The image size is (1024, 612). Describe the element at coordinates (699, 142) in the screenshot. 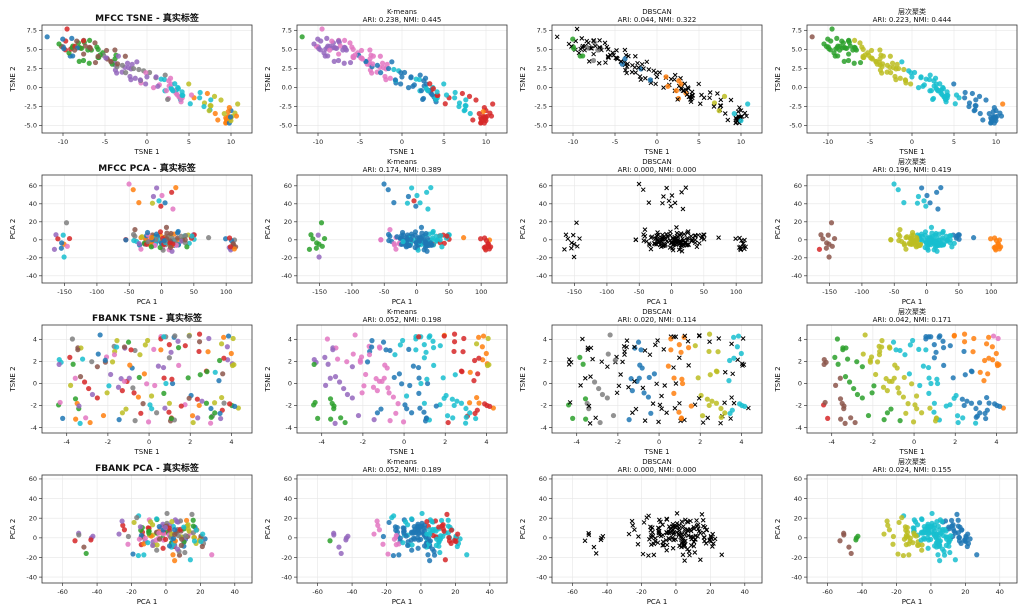

I see `x-tick-label: 5` at that location.